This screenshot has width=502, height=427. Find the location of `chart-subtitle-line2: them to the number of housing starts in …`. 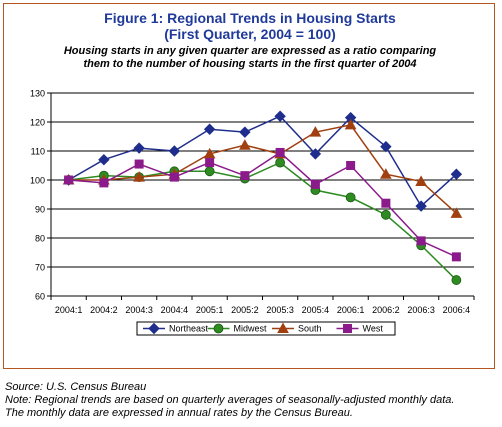

chart-subtitle-line2: them to the number of housing starts in … is located at coordinates (250, 64).